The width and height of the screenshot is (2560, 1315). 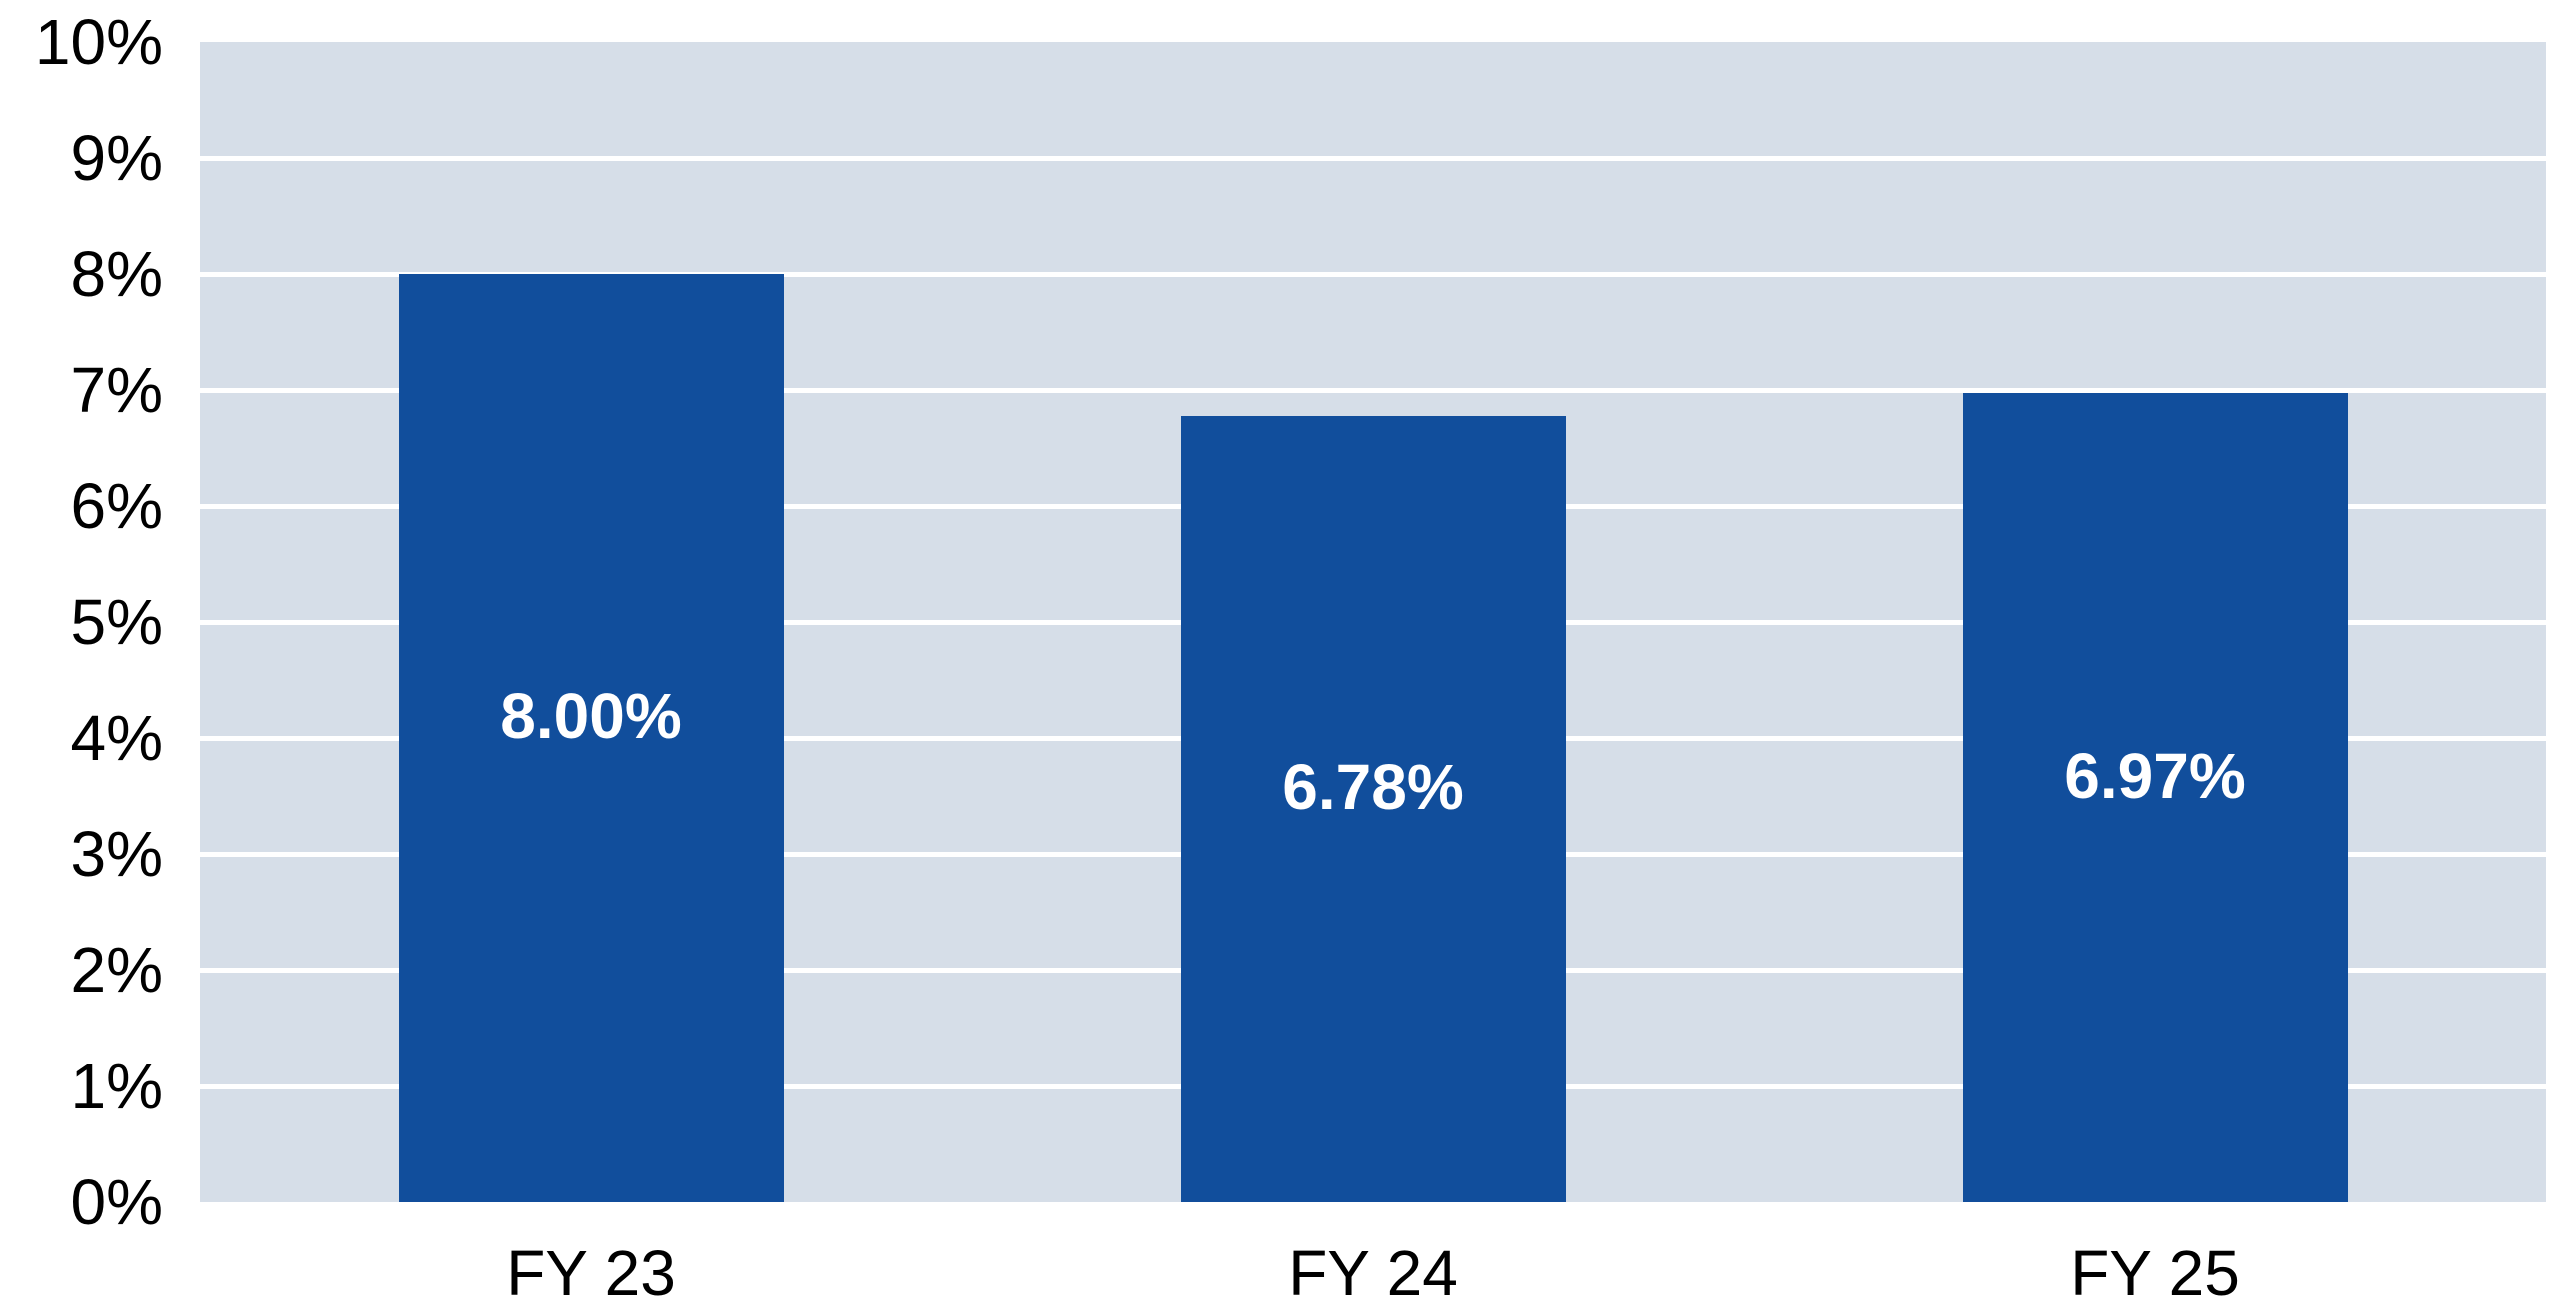 What do you see at coordinates (117, 158) in the screenshot?
I see `y-tick-label: 9%` at bounding box center [117, 158].